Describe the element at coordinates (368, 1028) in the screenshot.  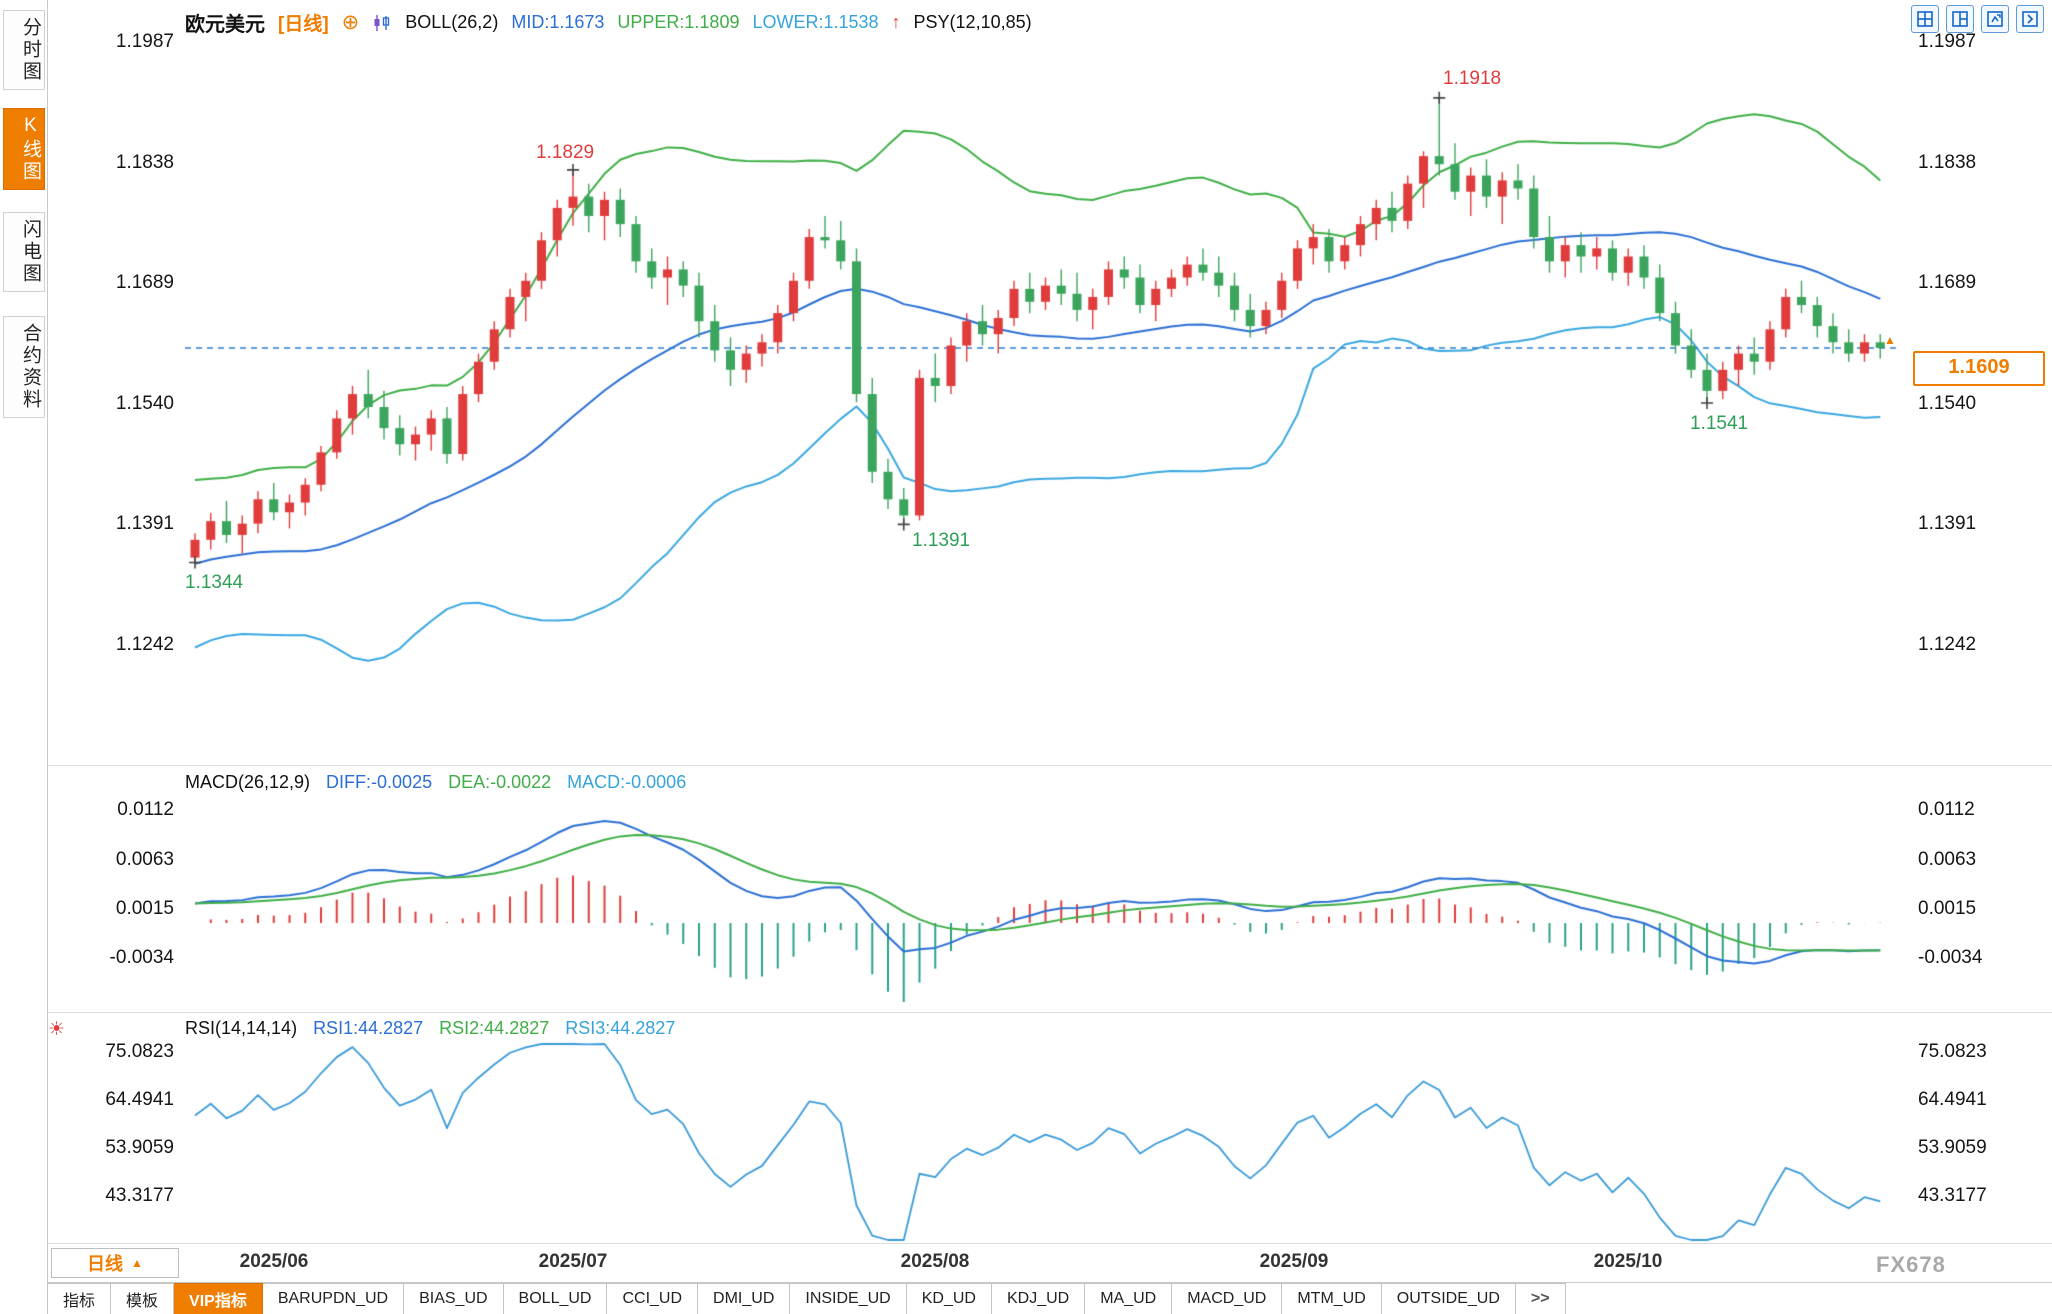
I see `rsi1-value: RSI1:44.2827` at that location.